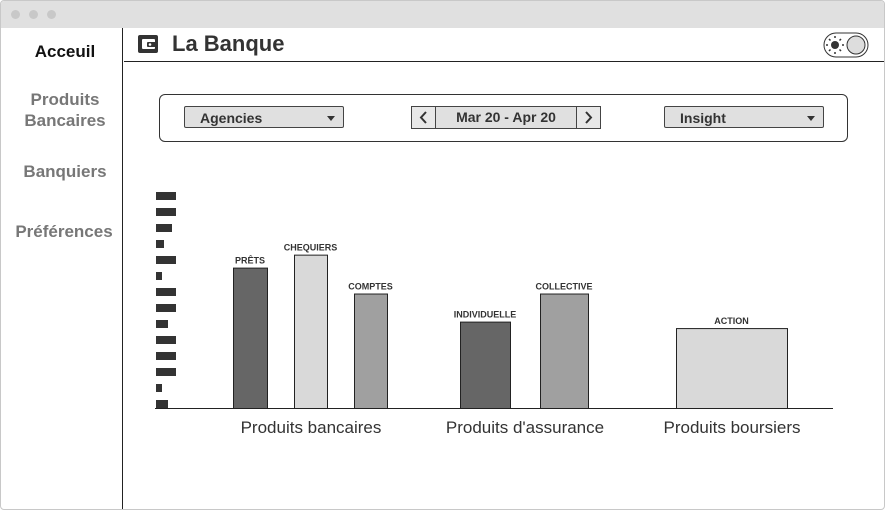  Describe the element at coordinates (166, 300) in the screenshot. I see `axis-placeholder` at that location.